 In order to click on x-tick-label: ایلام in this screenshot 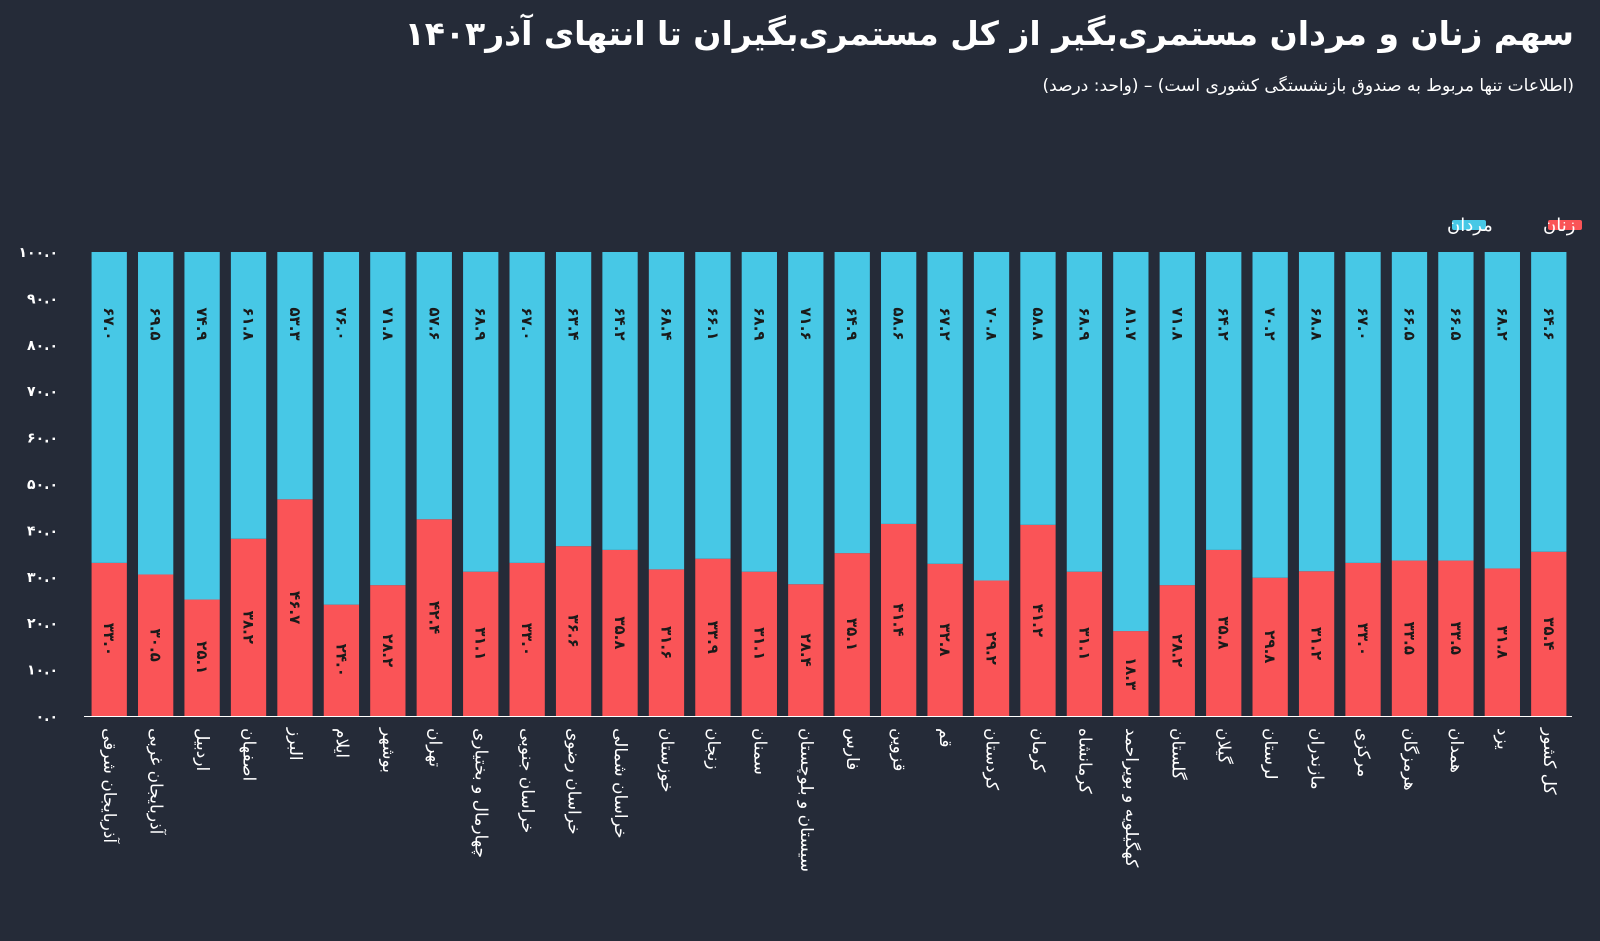, I will do `click(341, 743)`.